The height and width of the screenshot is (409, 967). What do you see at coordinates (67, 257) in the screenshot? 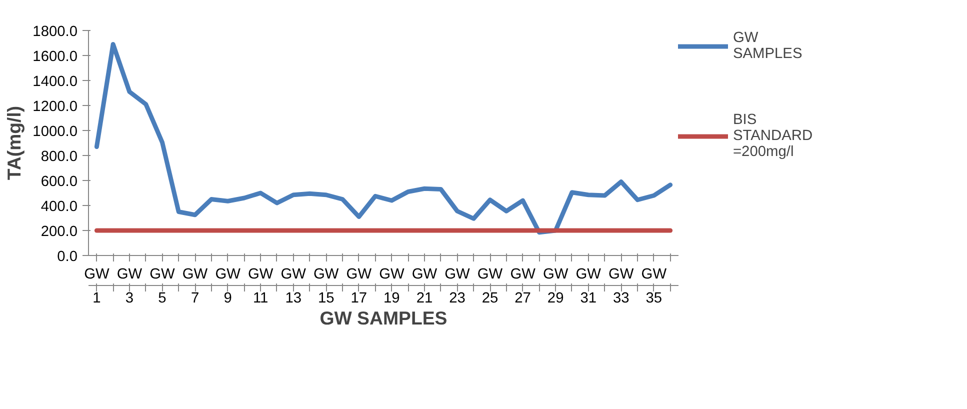
I see `y-tick-label: 0.0` at bounding box center [67, 257].